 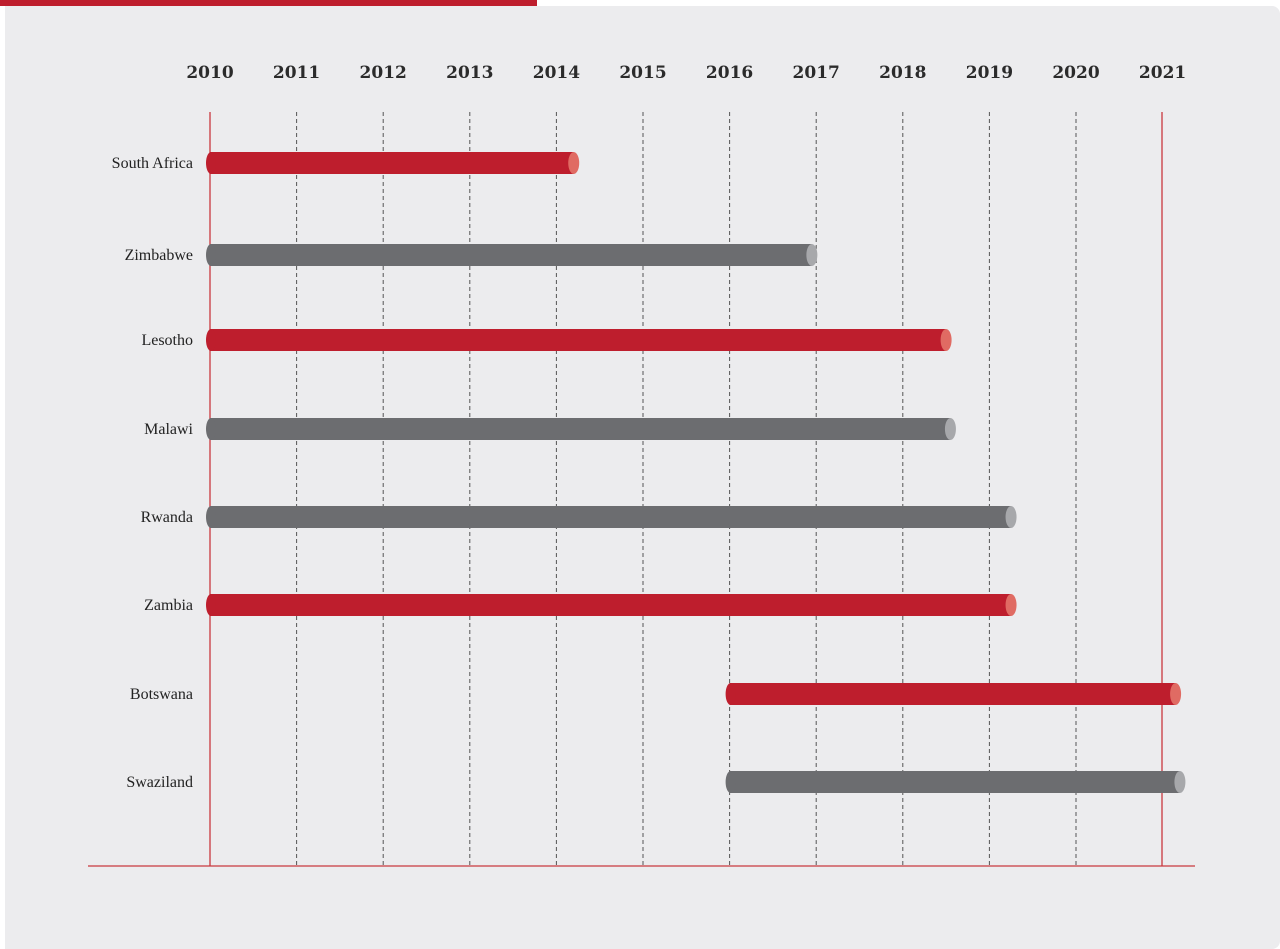 What do you see at coordinates (1180, 782) in the screenshot?
I see `bar-end-cap-swaziland` at bounding box center [1180, 782].